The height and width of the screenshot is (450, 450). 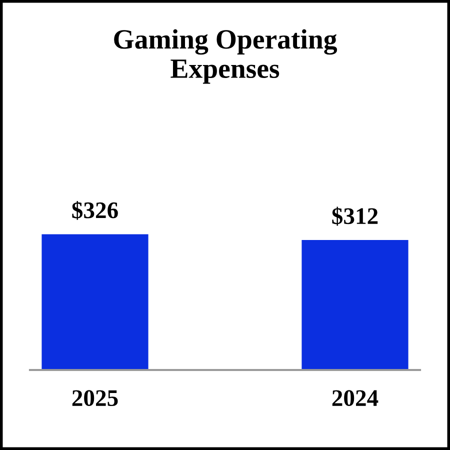 I want to click on x-tick-label: 2025, so click(x=95, y=398).